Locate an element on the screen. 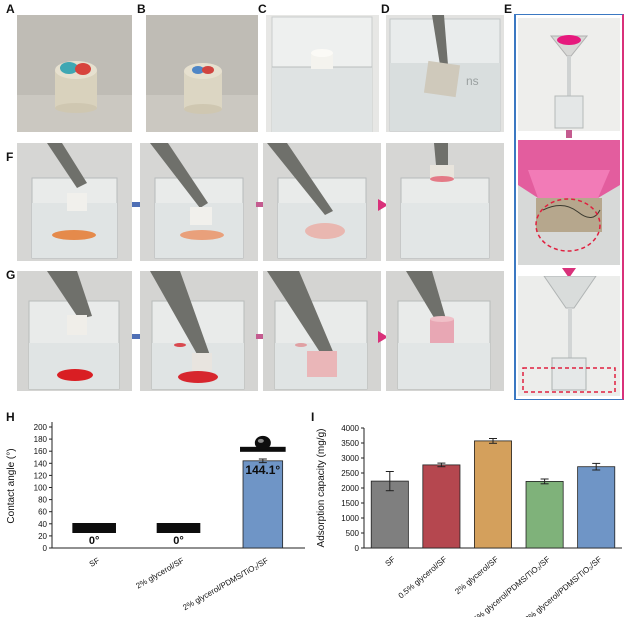 This screenshot has height=617, width=628. ytick-label: 180 is located at coordinates (41, 439).